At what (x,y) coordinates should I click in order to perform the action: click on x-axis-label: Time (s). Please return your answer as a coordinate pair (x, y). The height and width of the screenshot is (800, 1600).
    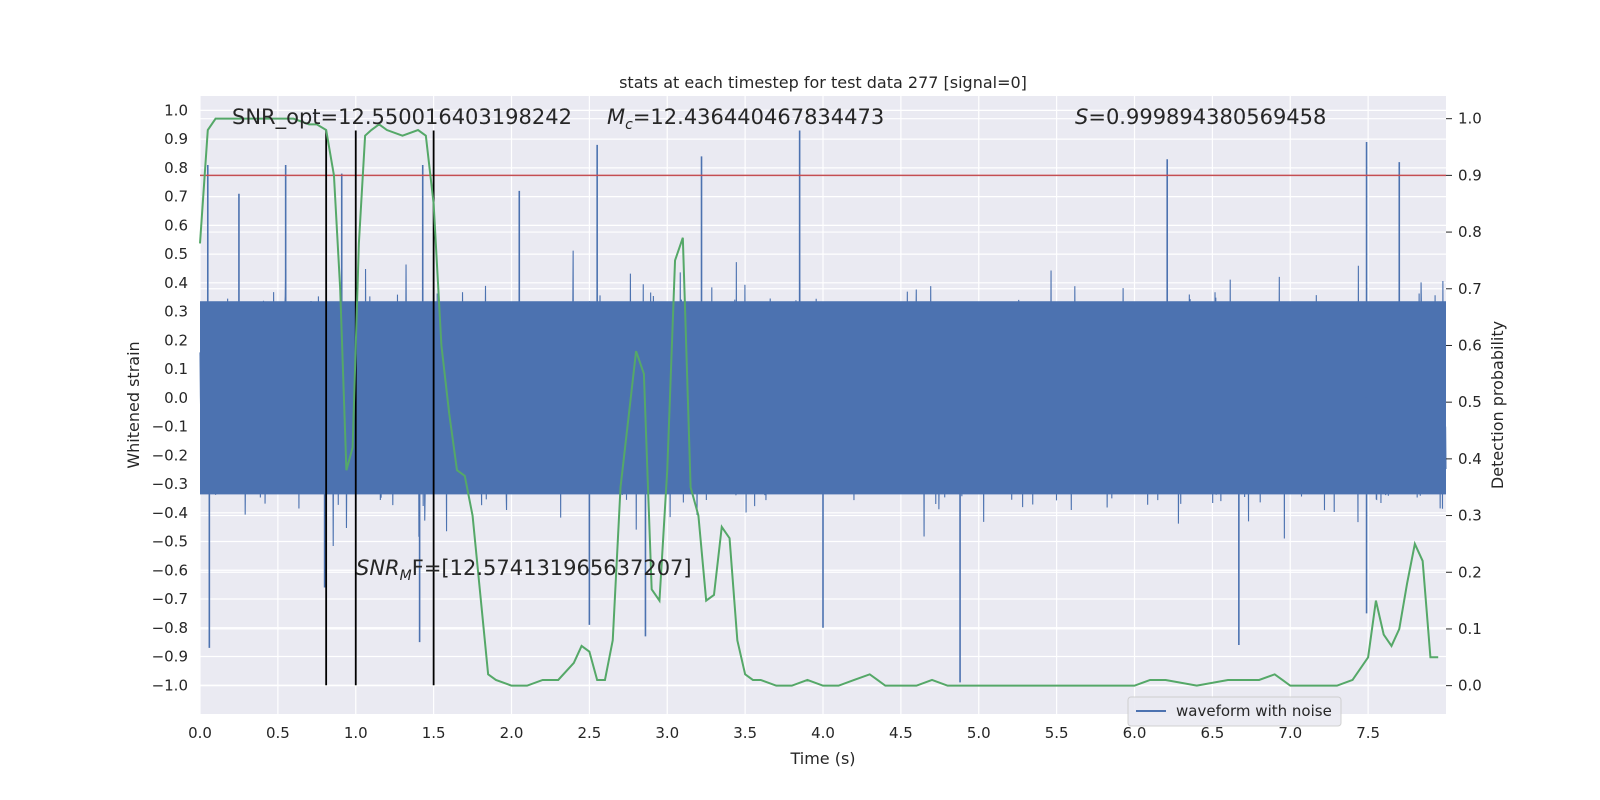
    Looking at the image, I should click on (822, 758).